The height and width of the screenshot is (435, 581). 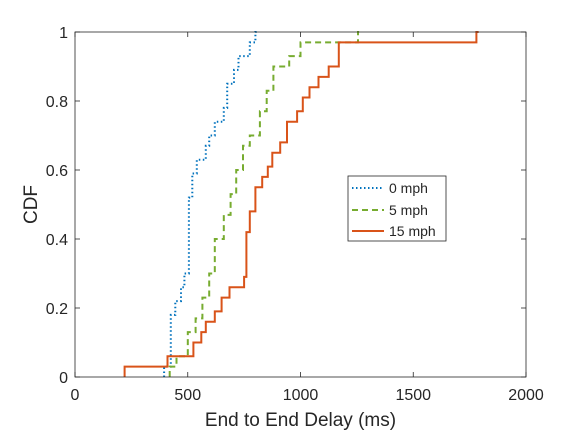 I want to click on x-tick-label: 1000, so click(x=301, y=395).